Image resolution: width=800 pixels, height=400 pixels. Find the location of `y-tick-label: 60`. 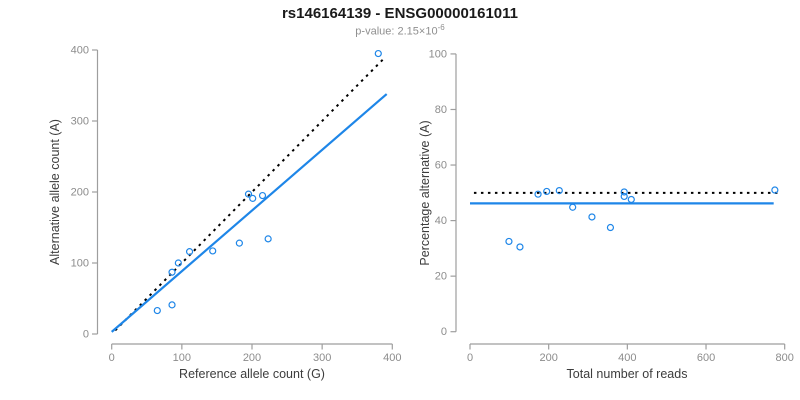

y-tick-label: 60 is located at coordinates (441, 166).